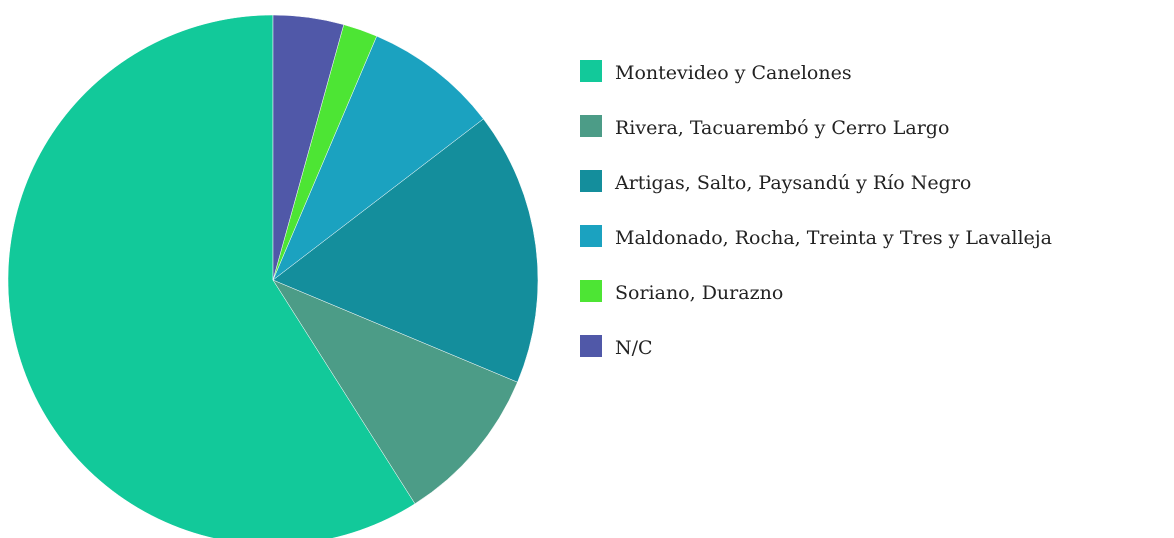 The image size is (1174, 538). I want to click on legend-label: N/C, so click(634, 348).